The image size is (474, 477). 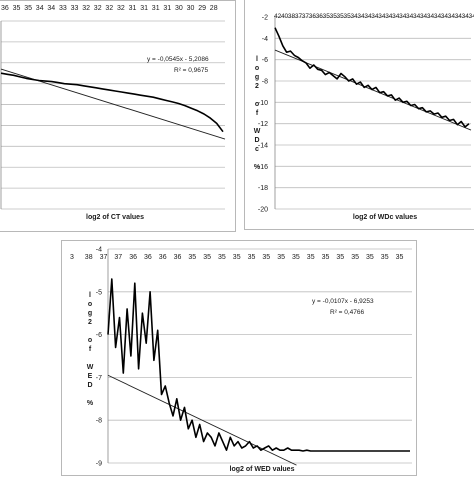 What do you see at coordinates (263, 146) in the screenshot?
I see `y-tick-label: -14` at bounding box center [263, 146].